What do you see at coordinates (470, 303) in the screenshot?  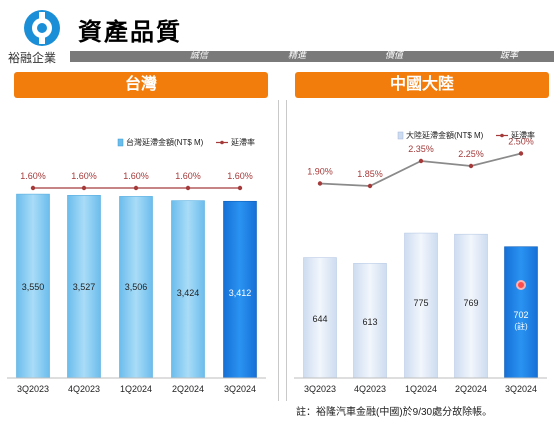 I see `bar-value-label: 769` at bounding box center [470, 303].